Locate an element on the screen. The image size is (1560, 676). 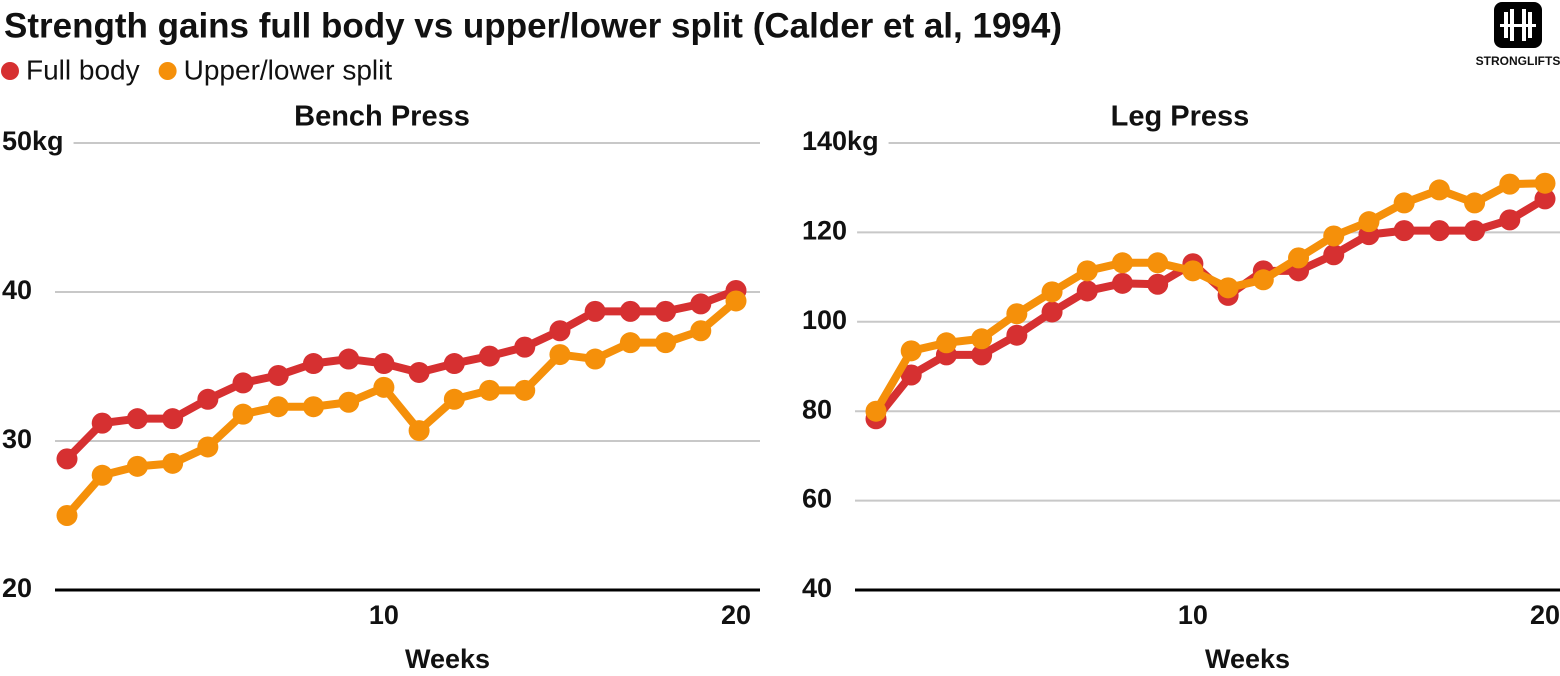
legend-label: Upper/lower split is located at coordinates (288, 69).